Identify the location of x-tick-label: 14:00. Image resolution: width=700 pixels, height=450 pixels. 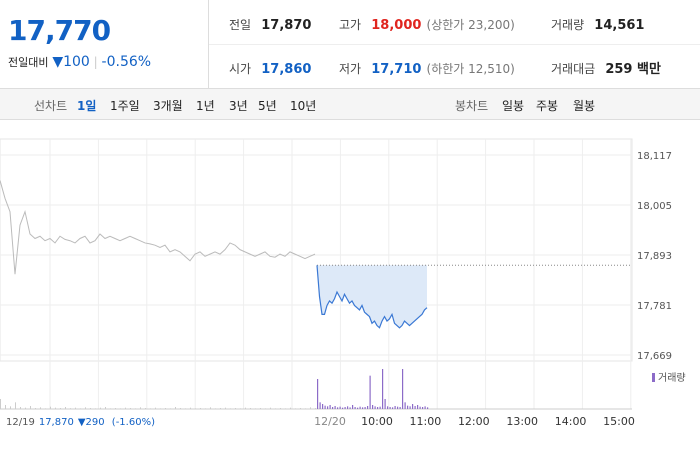
(571, 421).